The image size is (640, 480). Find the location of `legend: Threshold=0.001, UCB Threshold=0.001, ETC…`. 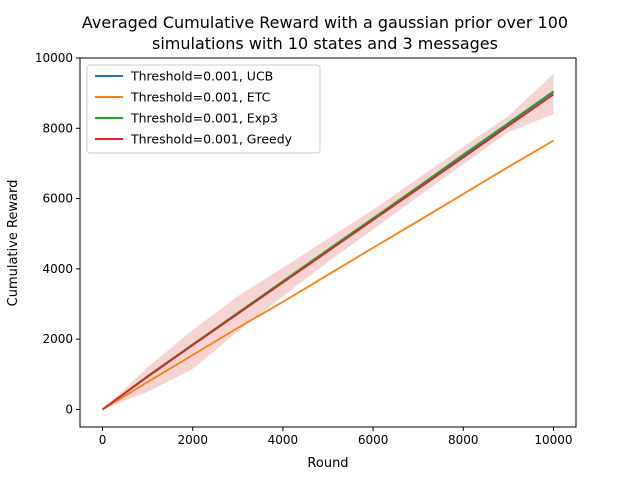

legend: Threshold=0.001, UCB Threshold=0.001, ETC… is located at coordinates (203, 109).